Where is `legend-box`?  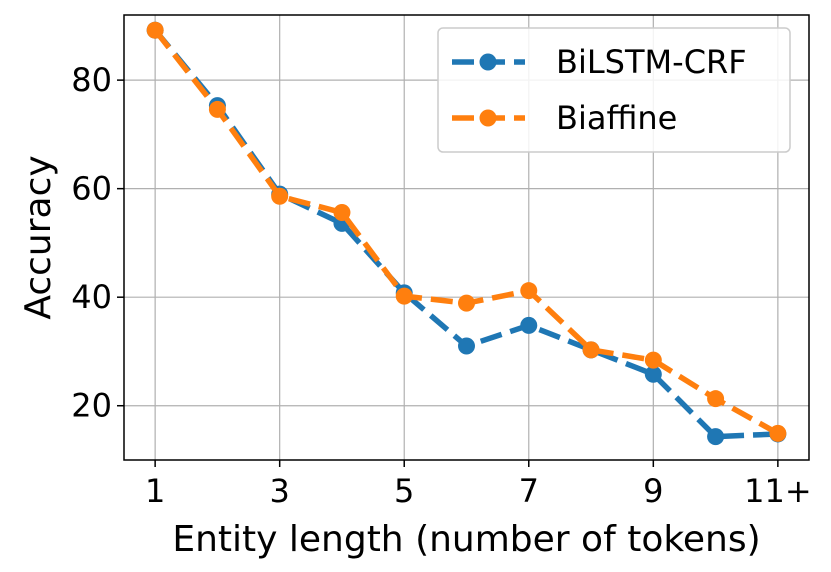 legend-box is located at coordinates (614, 90).